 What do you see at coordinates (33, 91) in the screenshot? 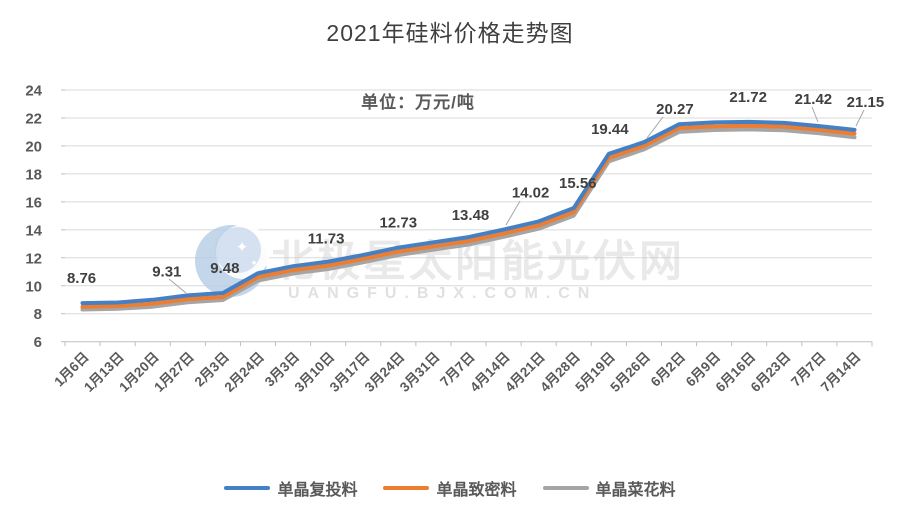
I see `y-tick-label: 24` at bounding box center [33, 91].